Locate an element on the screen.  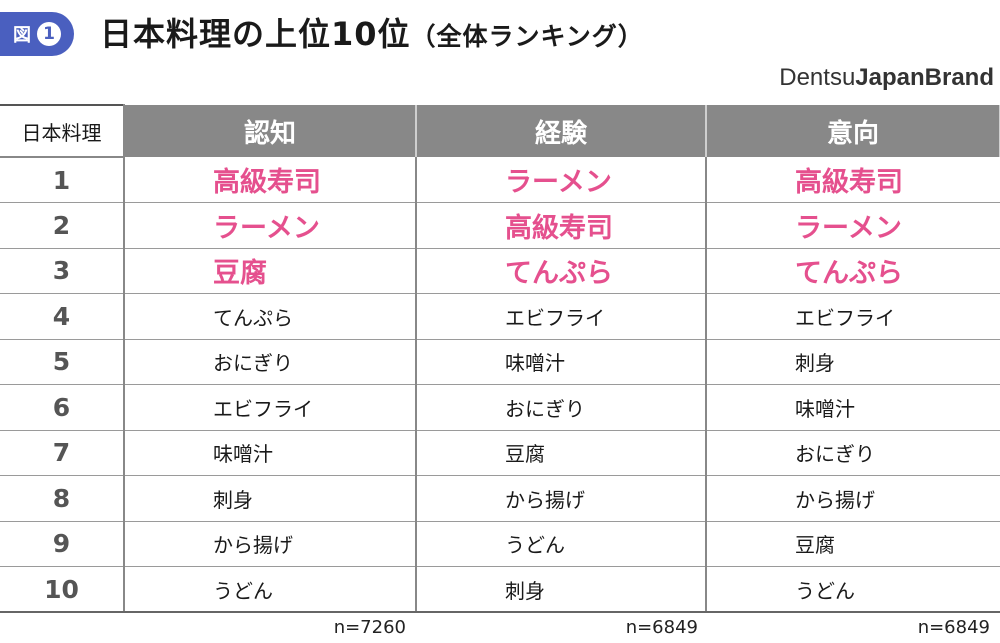
table-row: 10 うどん 刺身 うどん is located at coordinates (500, 589).